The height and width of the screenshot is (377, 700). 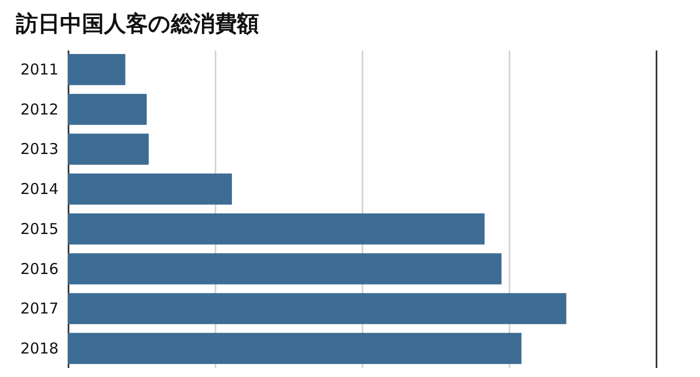 What do you see at coordinates (39, 309) in the screenshot?
I see `y-tick-label: 2017` at bounding box center [39, 309].